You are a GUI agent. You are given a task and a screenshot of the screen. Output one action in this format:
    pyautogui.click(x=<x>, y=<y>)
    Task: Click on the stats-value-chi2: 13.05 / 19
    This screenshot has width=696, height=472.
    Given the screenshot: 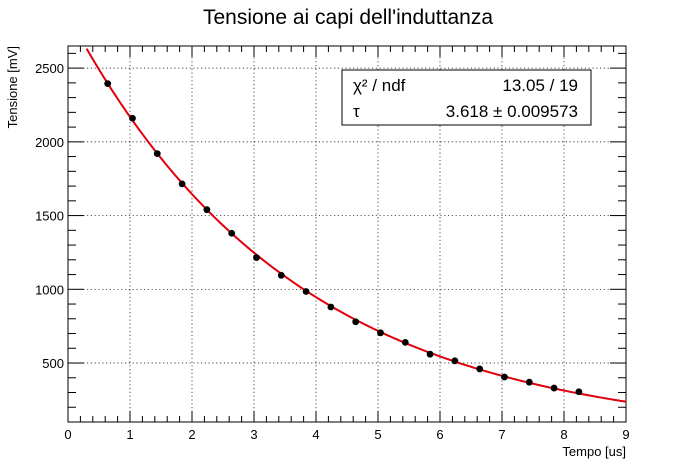 What is the action you would take?
    pyautogui.click(x=540, y=85)
    